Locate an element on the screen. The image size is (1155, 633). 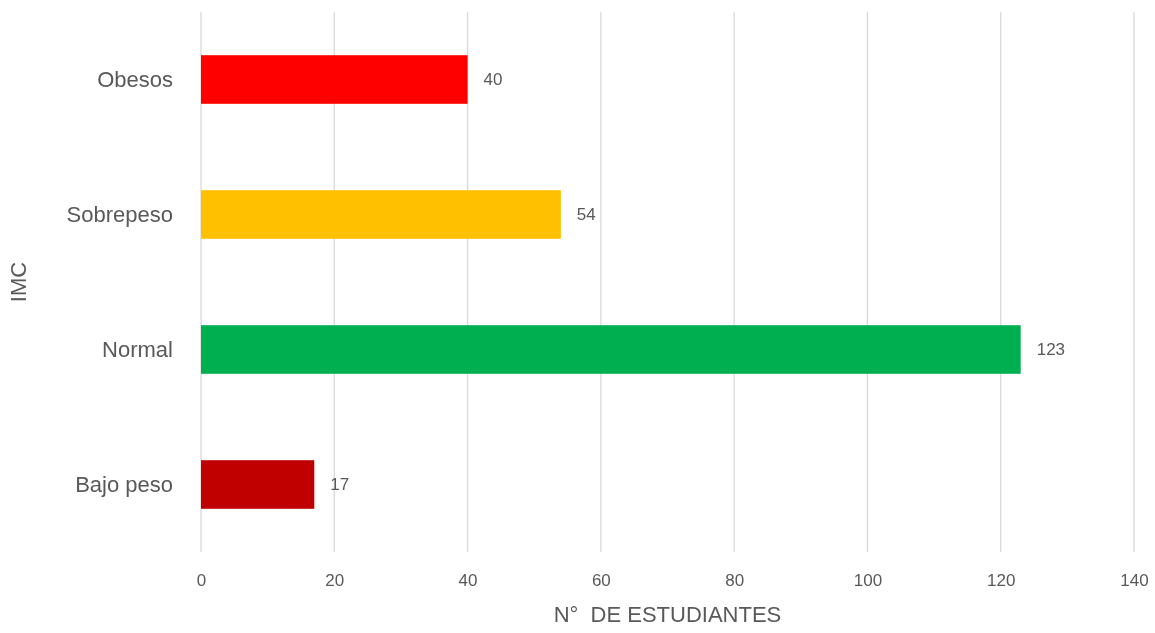
x-tick-label: 80 is located at coordinates (735, 581).